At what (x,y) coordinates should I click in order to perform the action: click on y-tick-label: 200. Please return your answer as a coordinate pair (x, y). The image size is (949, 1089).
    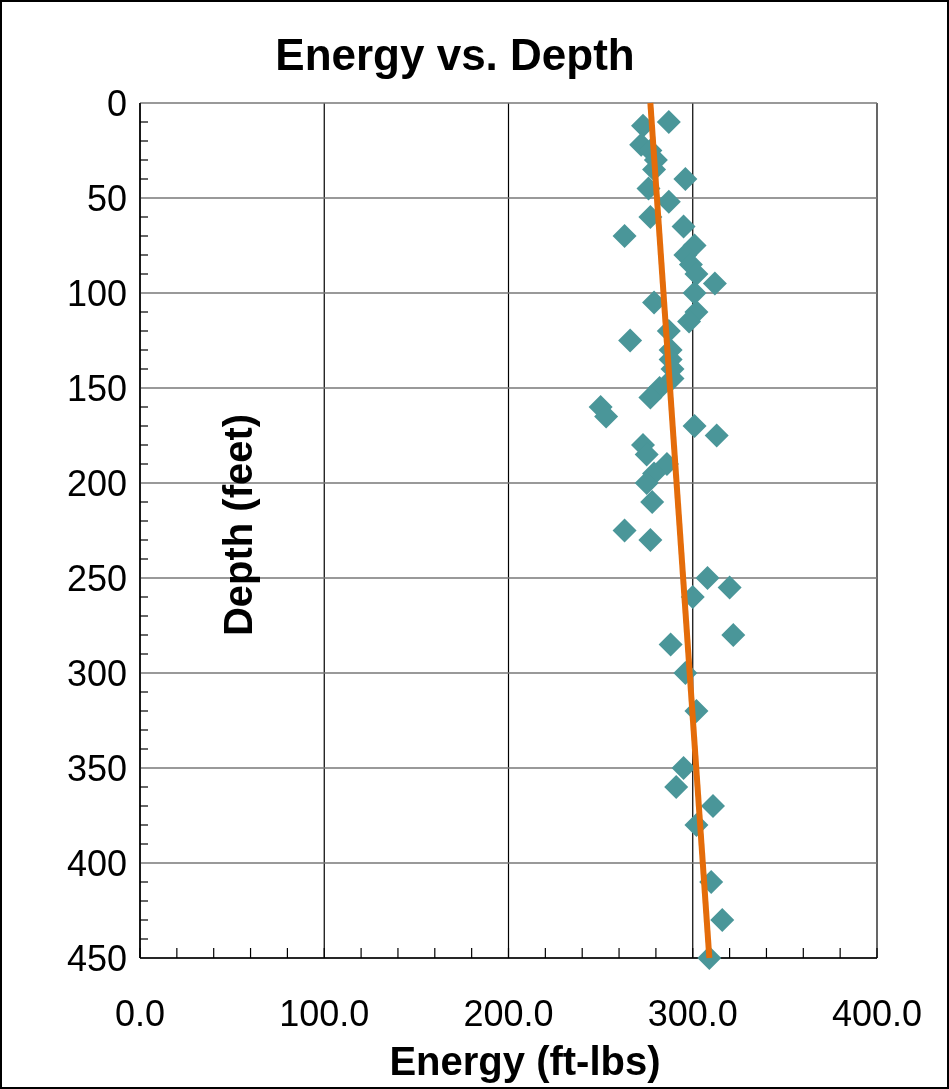
    Looking at the image, I should click on (96, 483).